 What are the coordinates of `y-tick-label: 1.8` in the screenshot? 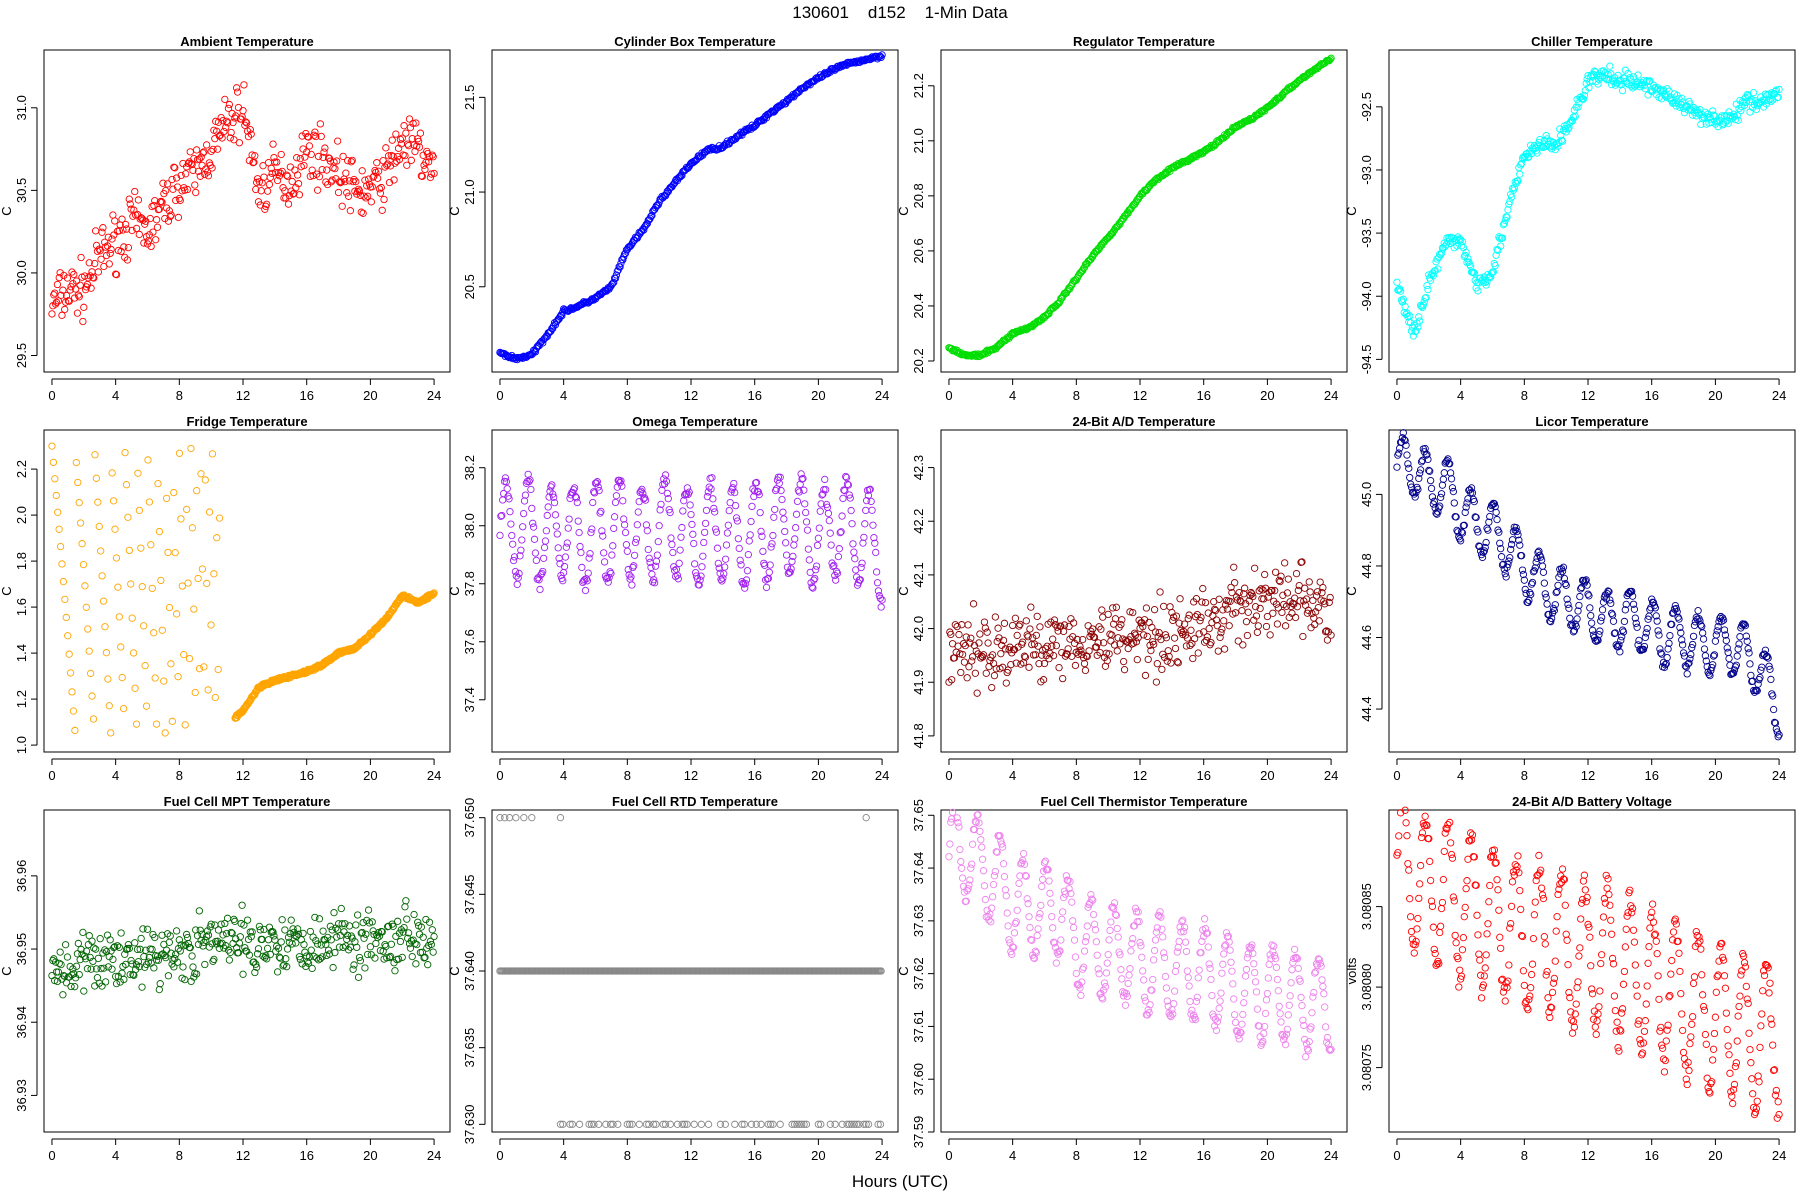 It's located at (21, 561).